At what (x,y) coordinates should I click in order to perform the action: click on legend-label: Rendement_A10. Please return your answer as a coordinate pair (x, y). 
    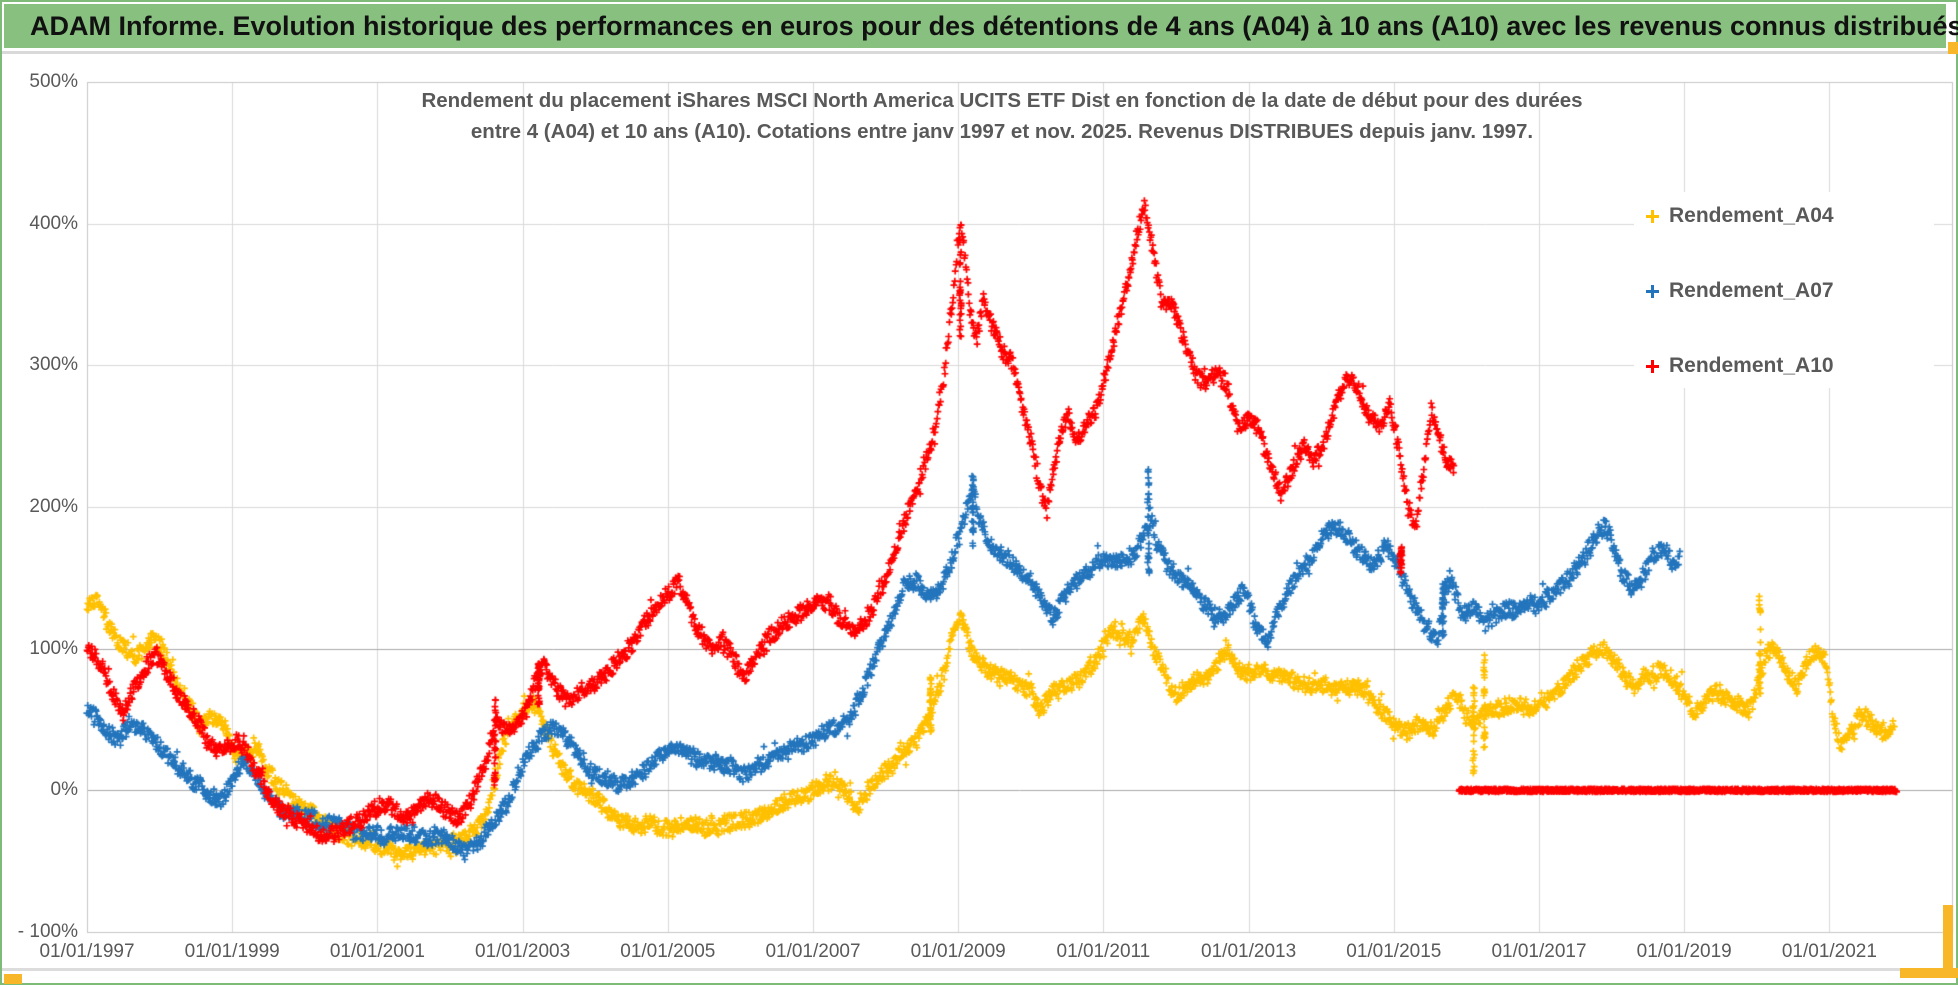
    Looking at the image, I should click on (1751, 365).